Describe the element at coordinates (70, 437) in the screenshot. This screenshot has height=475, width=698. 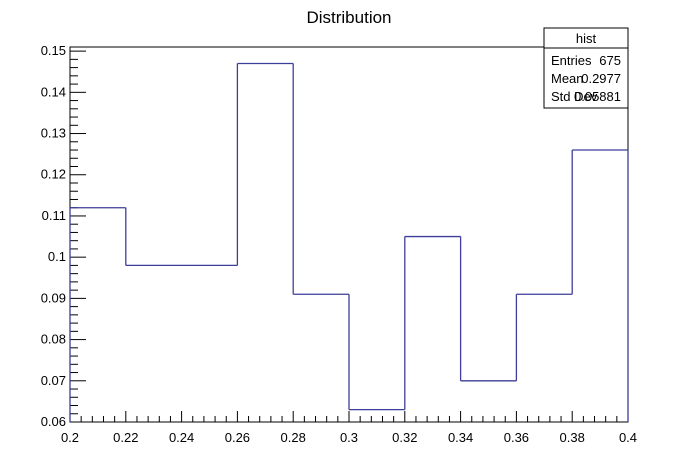
I see `x-tick-label: 0.2` at that location.